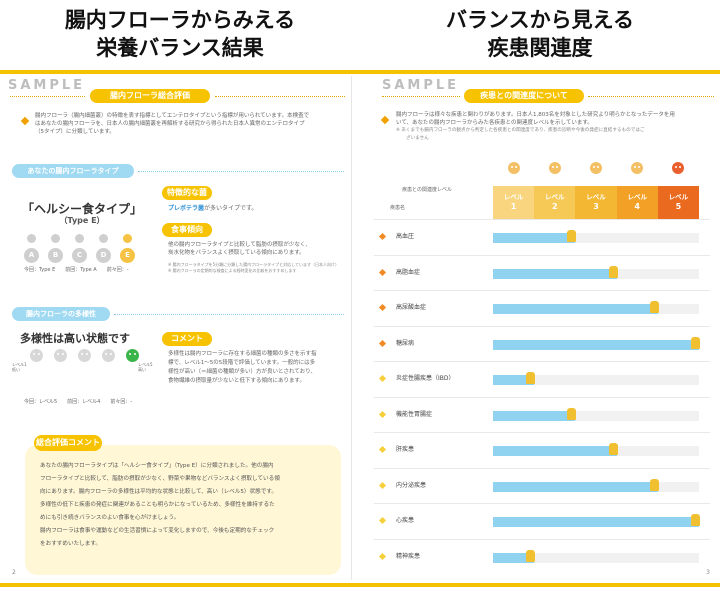  Describe the element at coordinates (31, 255) in the screenshot. I see `type-circle-a: A` at that location.